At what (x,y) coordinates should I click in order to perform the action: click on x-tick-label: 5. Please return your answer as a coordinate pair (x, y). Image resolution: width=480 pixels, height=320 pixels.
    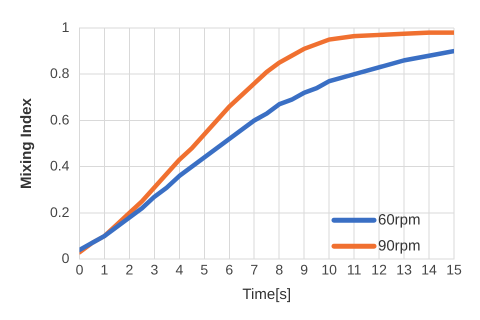
    Looking at the image, I should click on (204, 269).